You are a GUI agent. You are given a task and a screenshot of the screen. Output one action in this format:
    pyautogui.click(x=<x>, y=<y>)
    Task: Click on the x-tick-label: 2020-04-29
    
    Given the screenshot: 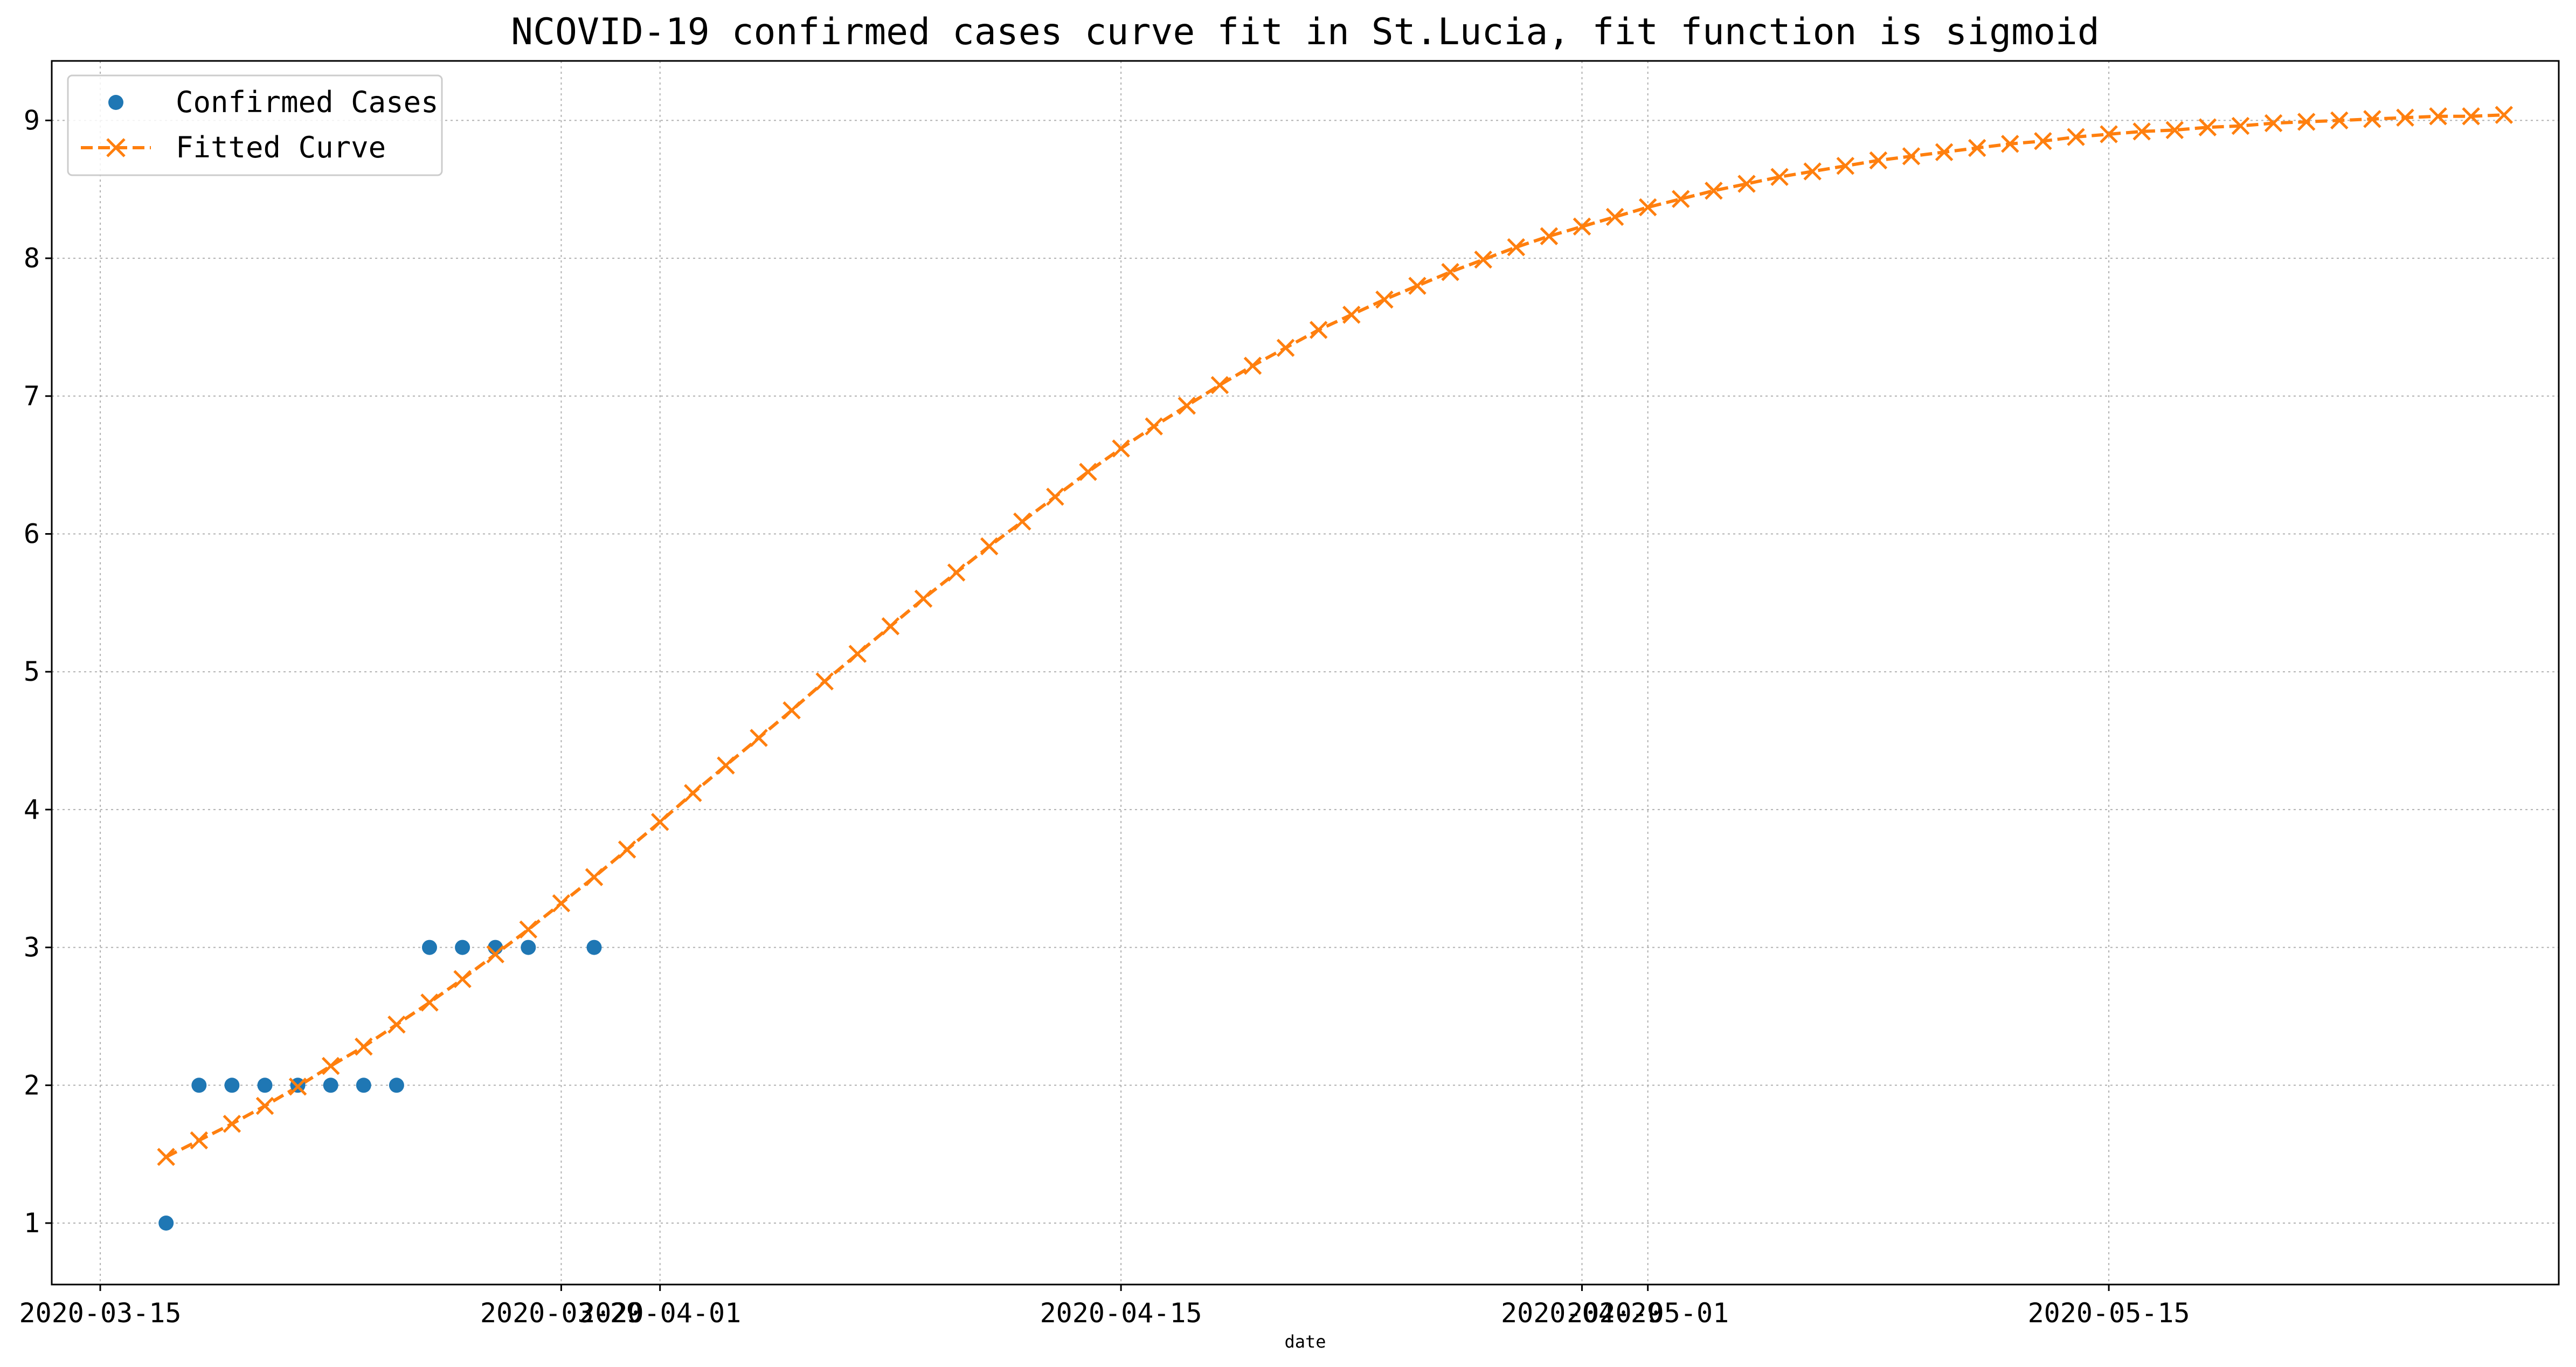 What is the action you would take?
    pyautogui.click(x=1582, y=1313)
    